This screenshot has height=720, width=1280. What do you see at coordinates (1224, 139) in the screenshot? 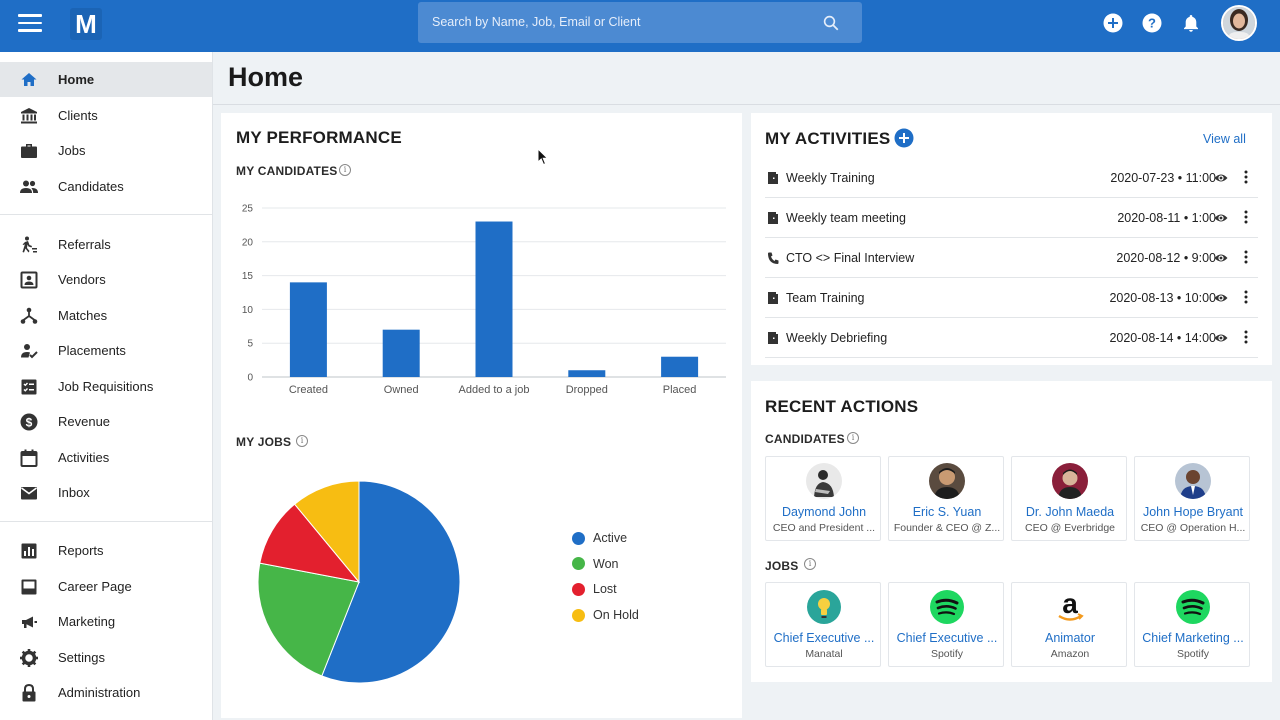
I see `view-all-link: View all` at bounding box center [1224, 139].